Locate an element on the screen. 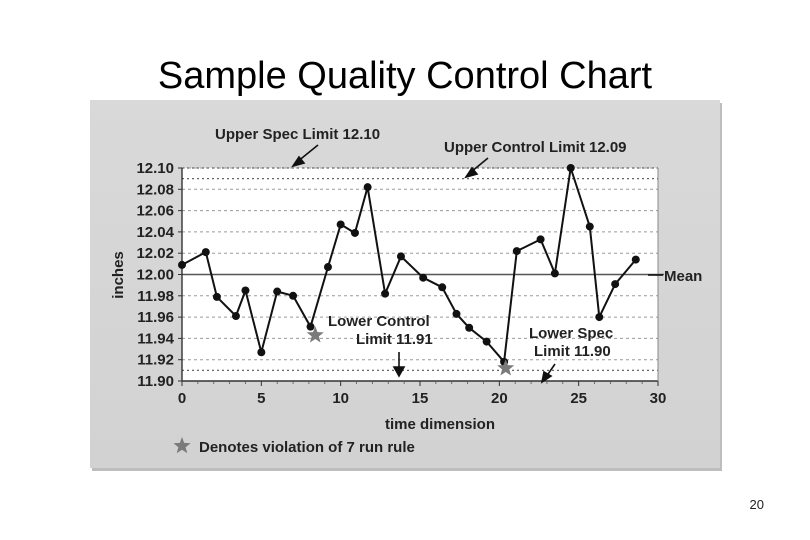 The height and width of the screenshot is (540, 810). y-tick-label: 12.04 is located at coordinates (155, 232).